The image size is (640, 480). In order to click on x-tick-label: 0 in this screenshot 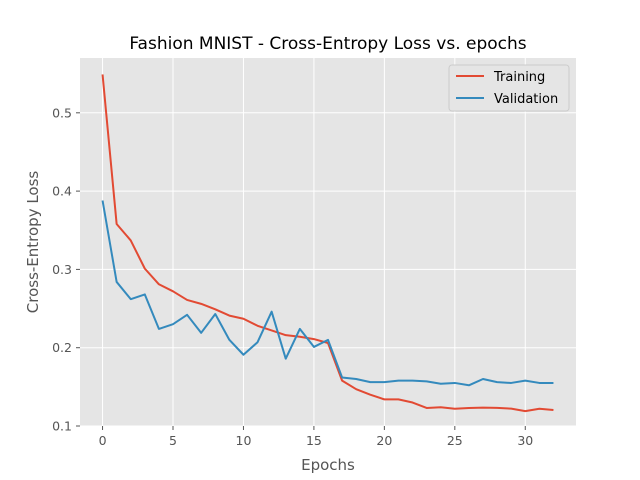, I will do `click(103, 440)`.